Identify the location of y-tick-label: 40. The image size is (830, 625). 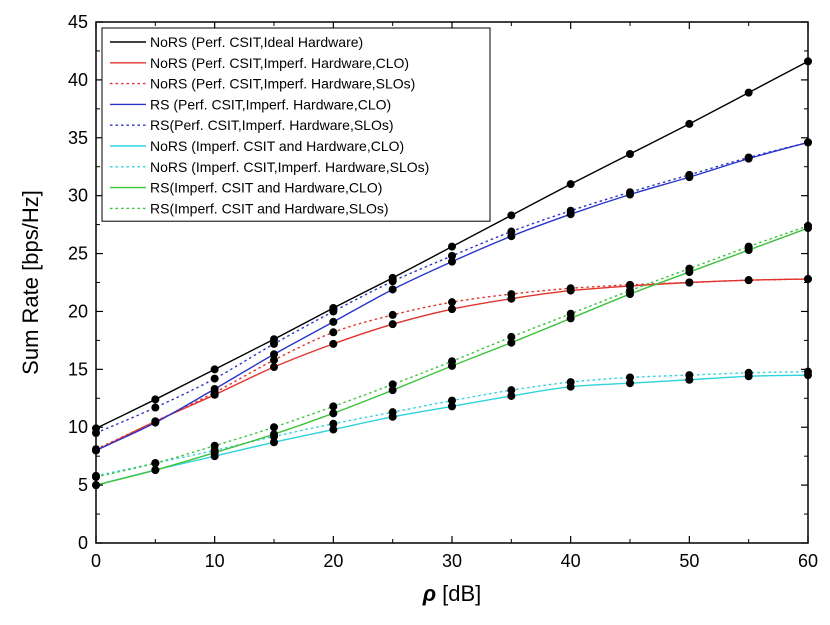
(78, 80).